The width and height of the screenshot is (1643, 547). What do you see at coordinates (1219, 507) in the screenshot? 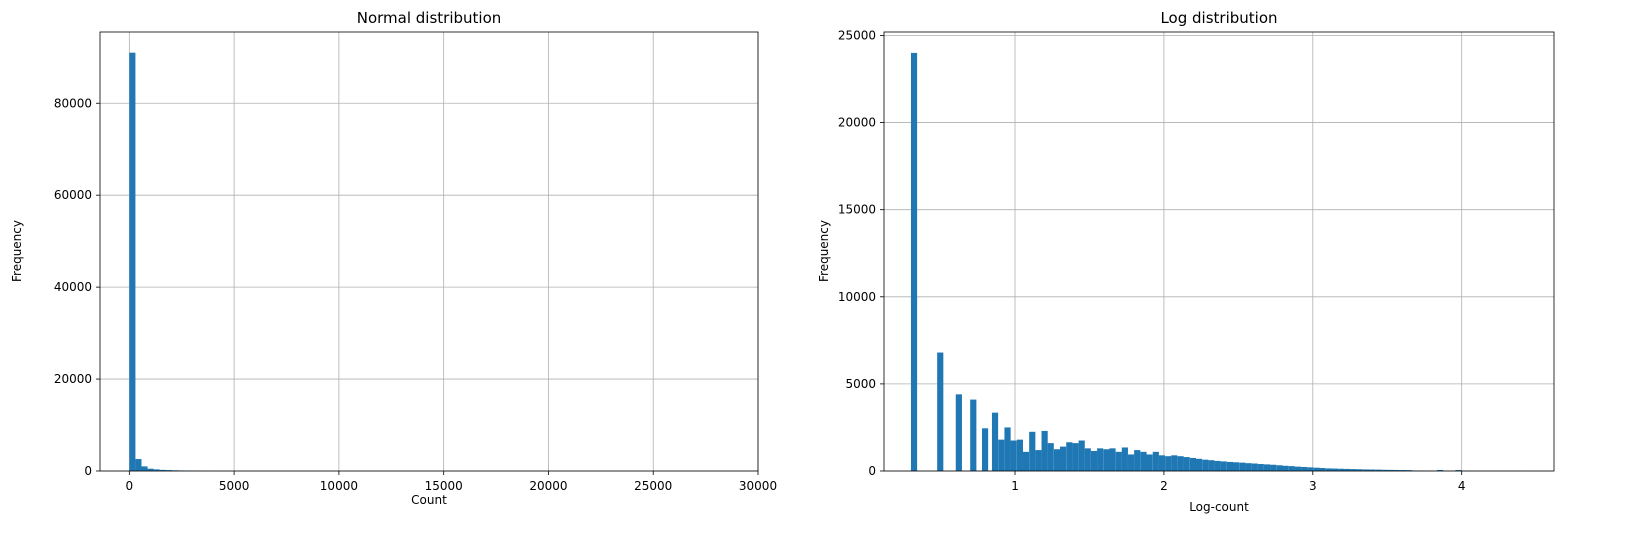
I see `x-axis-label: Log-count` at bounding box center [1219, 507].